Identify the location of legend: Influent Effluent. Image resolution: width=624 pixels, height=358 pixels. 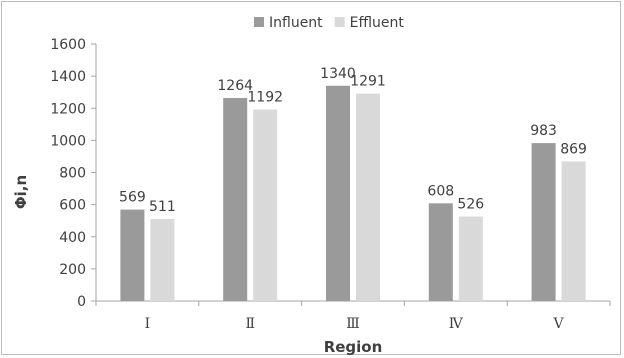
(329, 23).